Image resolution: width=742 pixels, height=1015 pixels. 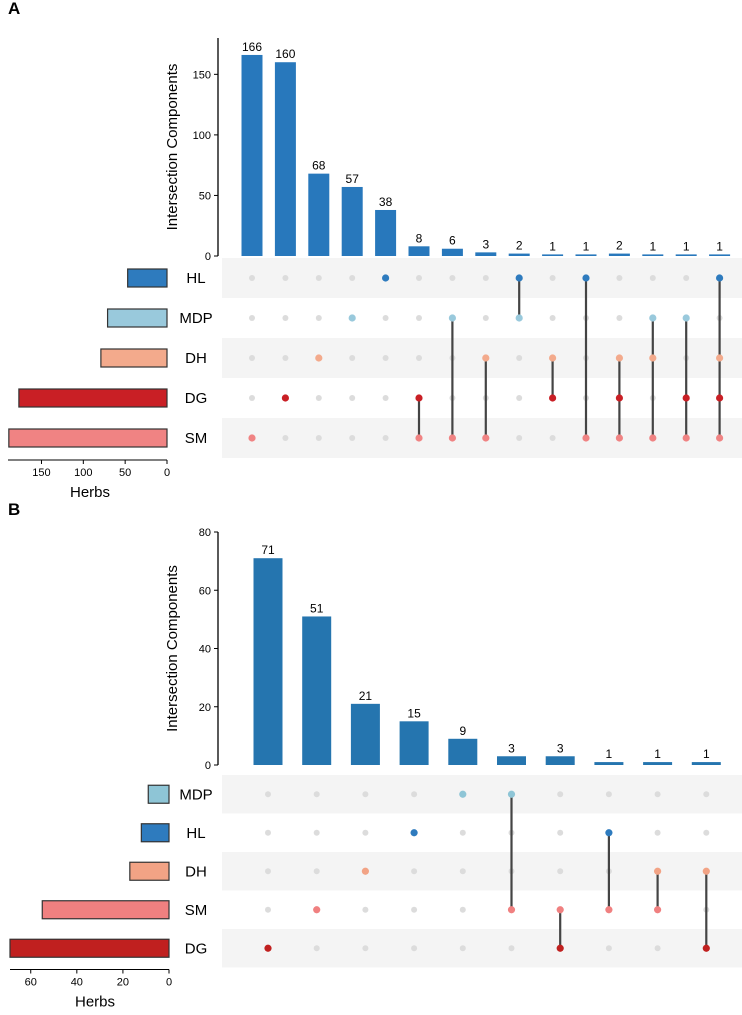 What do you see at coordinates (125, 473) in the screenshot?
I see `set-size-tick-label: 50` at bounding box center [125, 473].